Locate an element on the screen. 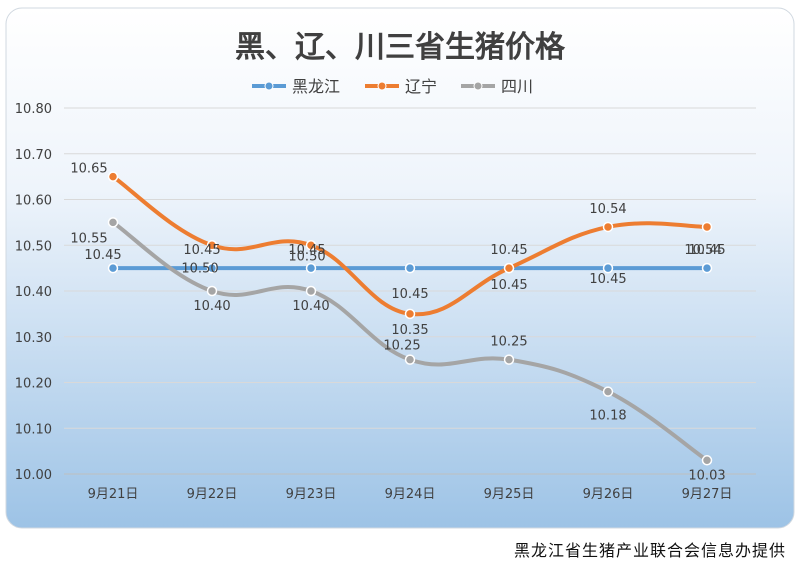 The width and height of the screenshot is (800, 567). x-tick-label: 9月21日 is located at coordinates (113, 494).